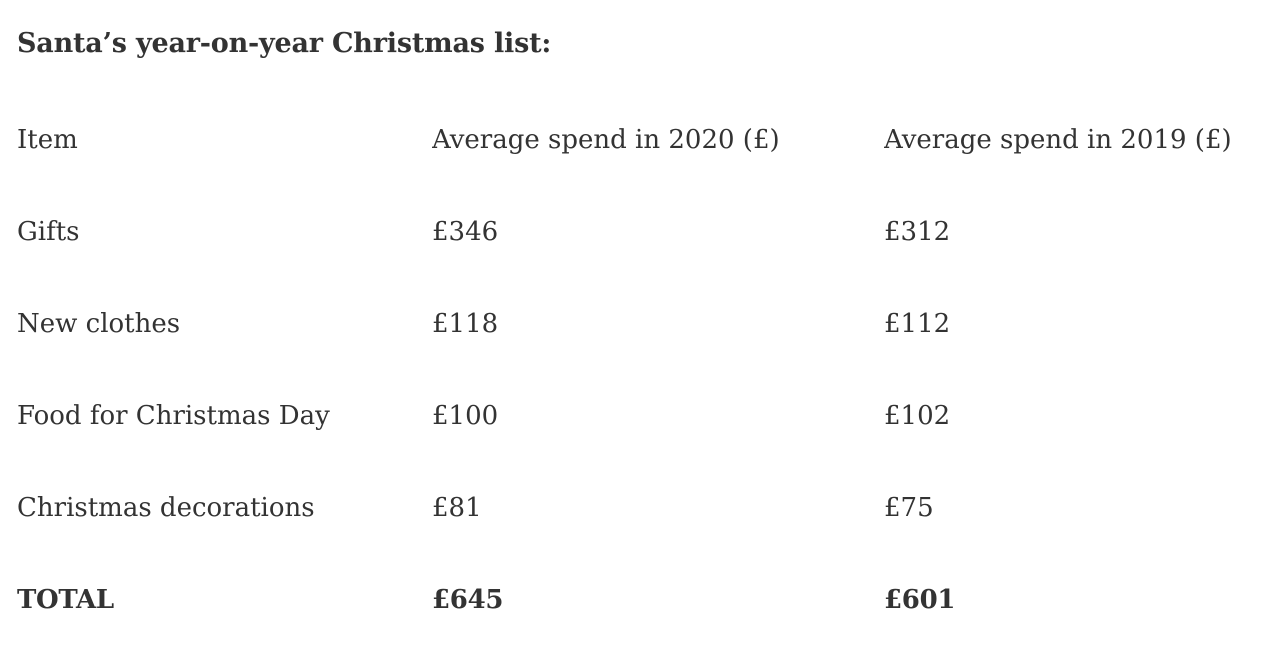  I want to click on spend-2020-cell: £118, so click(465, 324).